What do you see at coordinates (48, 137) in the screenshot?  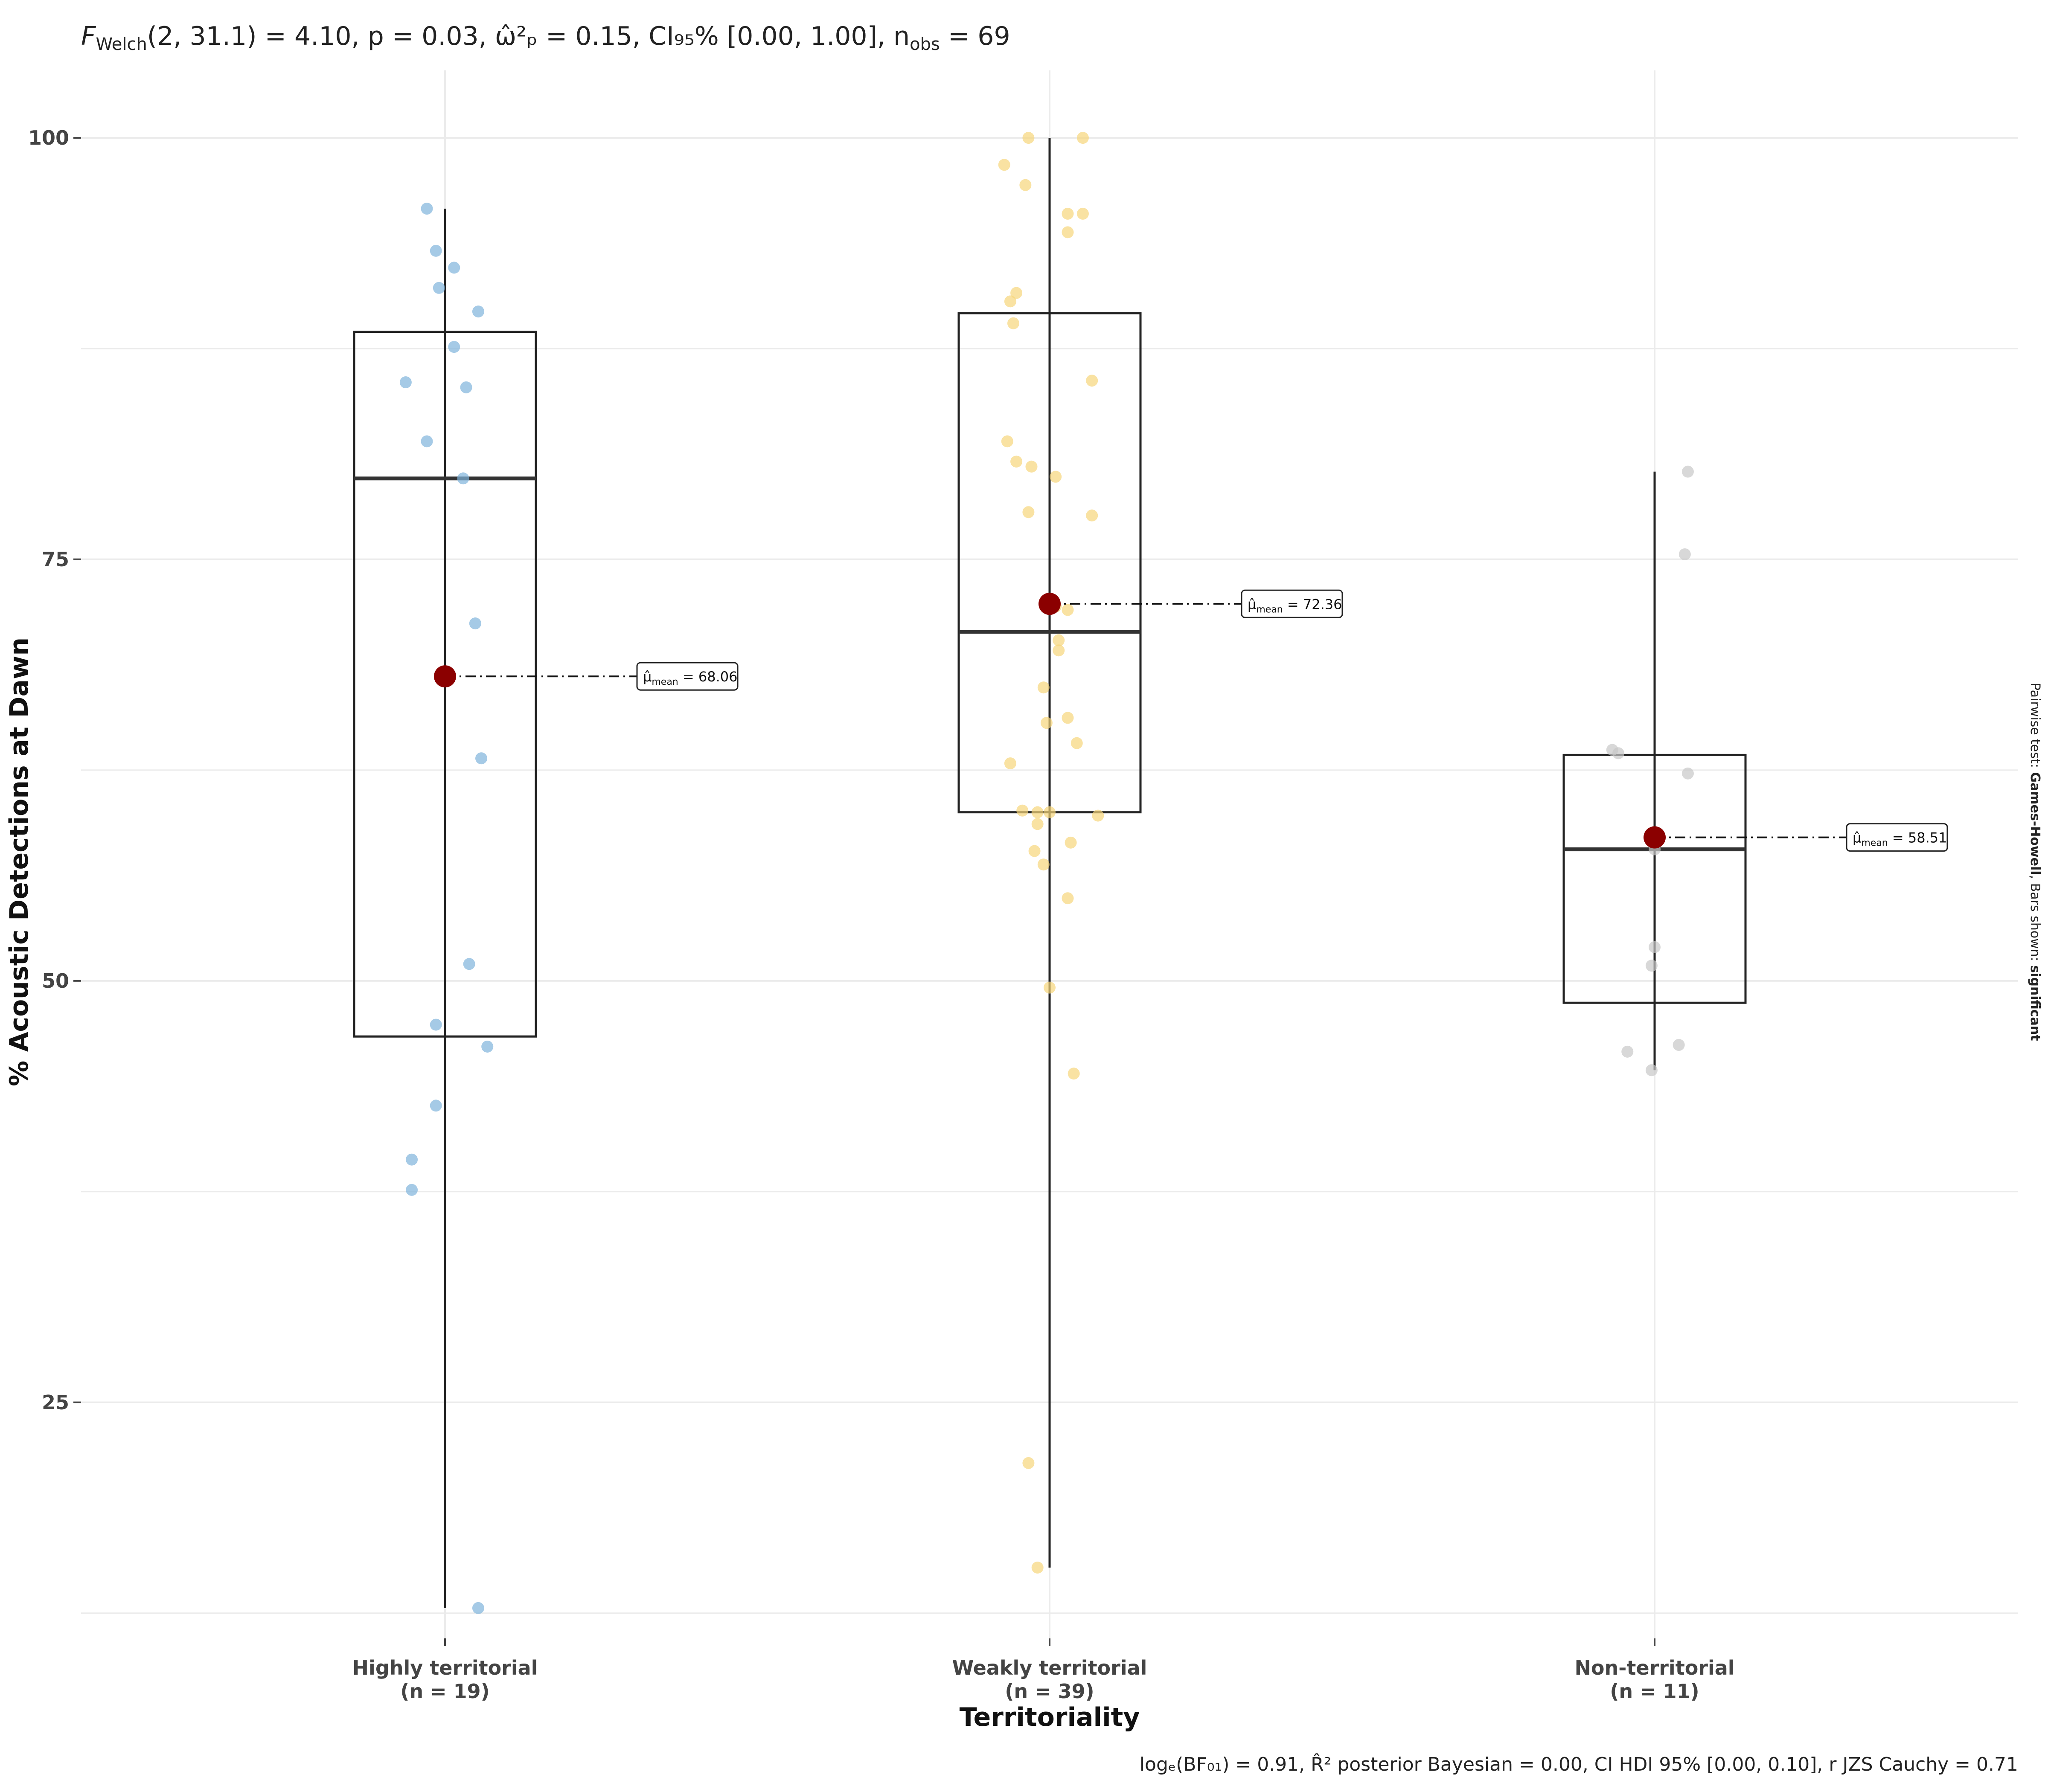 I see `y-tick-label: 100` at bounding box center [48, 137].